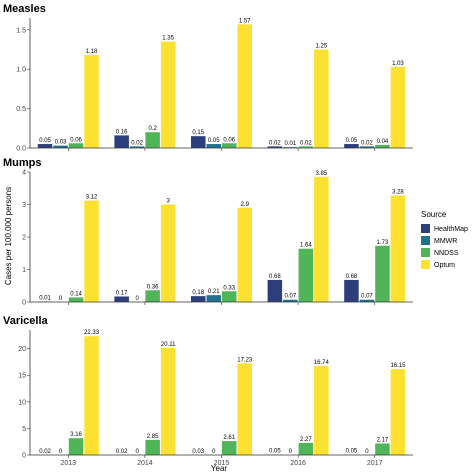 The width and height of the screenshot is (474, 474). Describe the element at coordinates (153, 437) in the screenshot. I see `data-label: 2.85` at that location.